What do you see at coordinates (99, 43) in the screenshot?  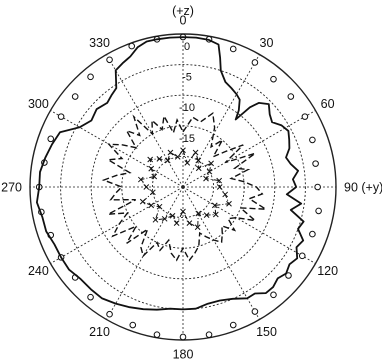 I see `angle-label: 330` at bounding box center [99, 43].